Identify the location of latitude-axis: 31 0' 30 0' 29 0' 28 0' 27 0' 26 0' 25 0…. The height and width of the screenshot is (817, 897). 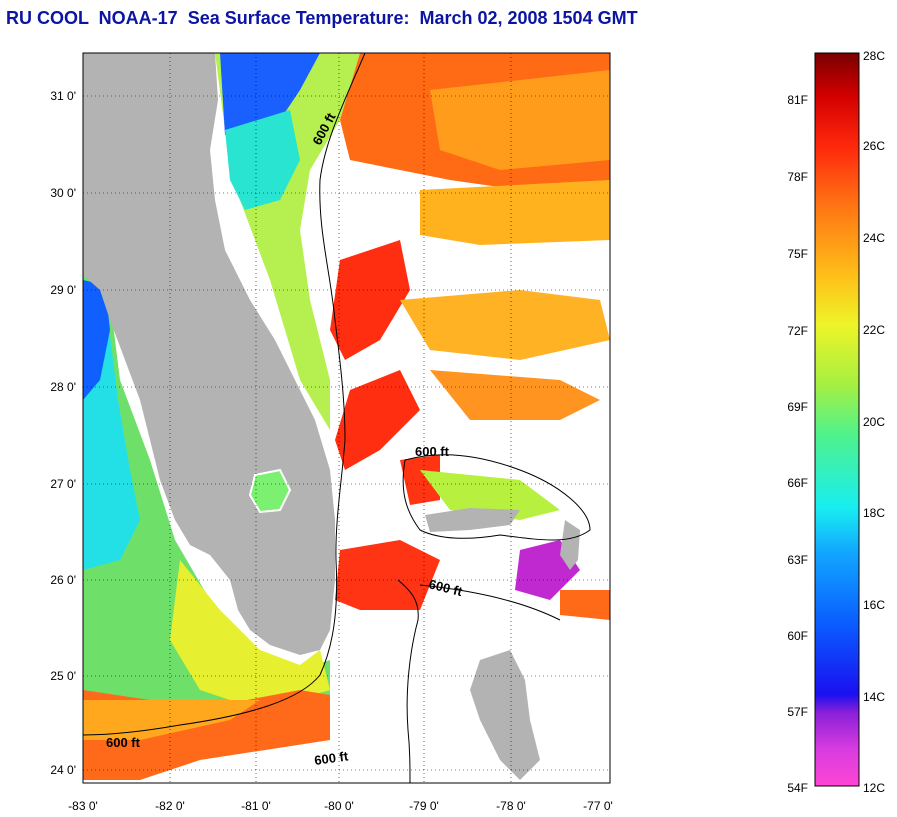
(63, 433).